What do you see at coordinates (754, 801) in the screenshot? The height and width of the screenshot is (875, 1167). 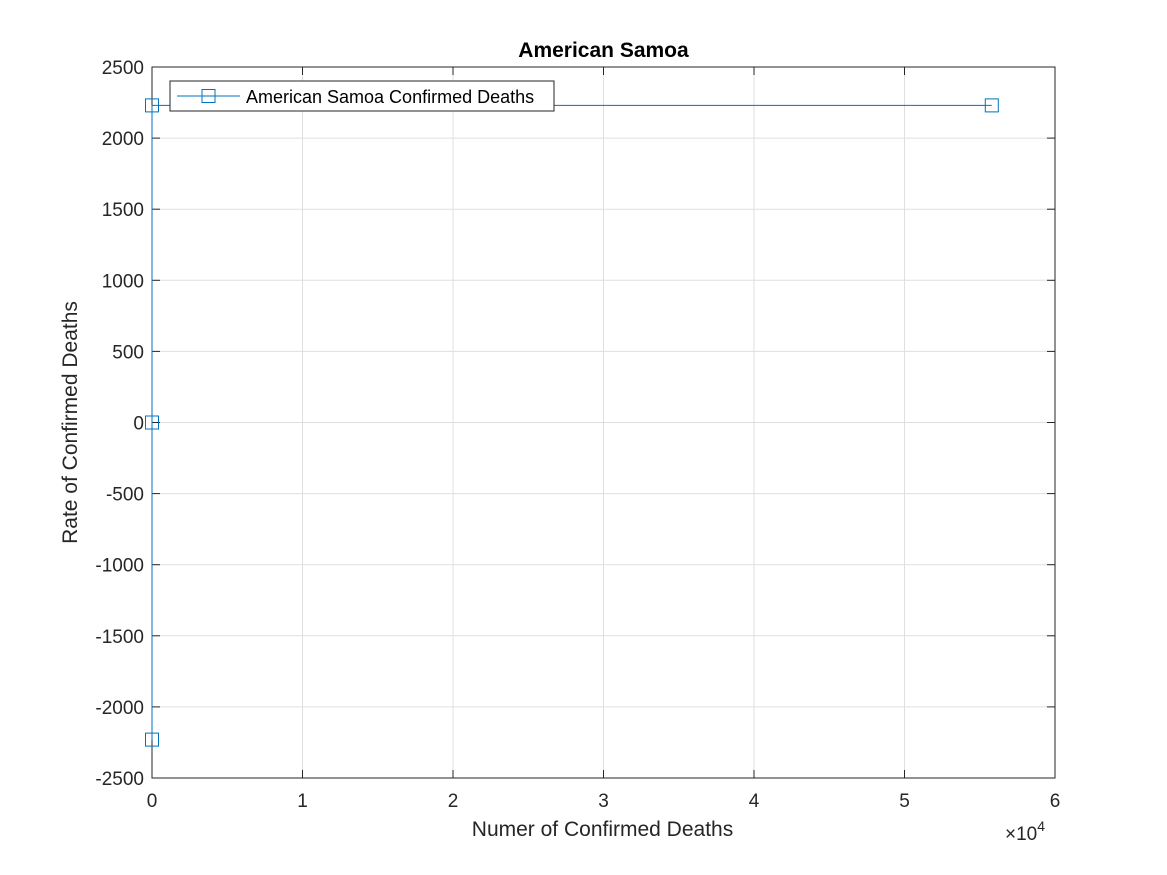 I see `x-tick-label: 4` at bounding box center [754, 801].